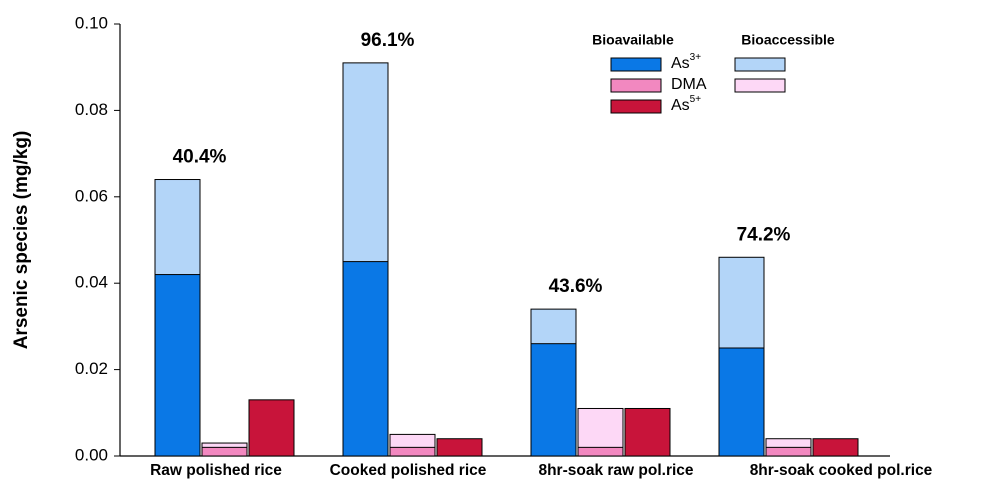 The image size is (992, 489). I want to click on y-axis-label: Arsenic species (mg/kg), so click(21, 240).